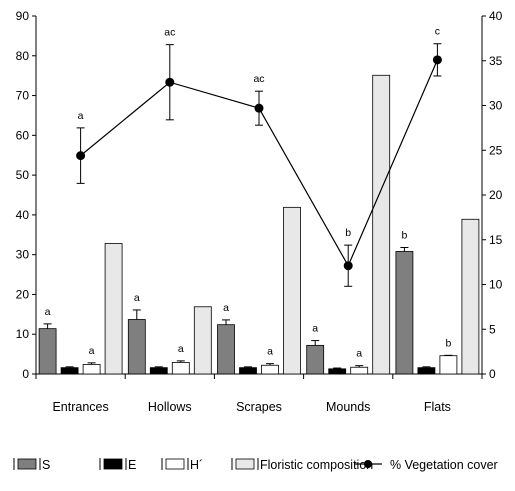 This screenshot has width=515, height=491. Describe the element at coordinates (496, 285) in the screenshot. I see `right-tick-label: 10` at that location.